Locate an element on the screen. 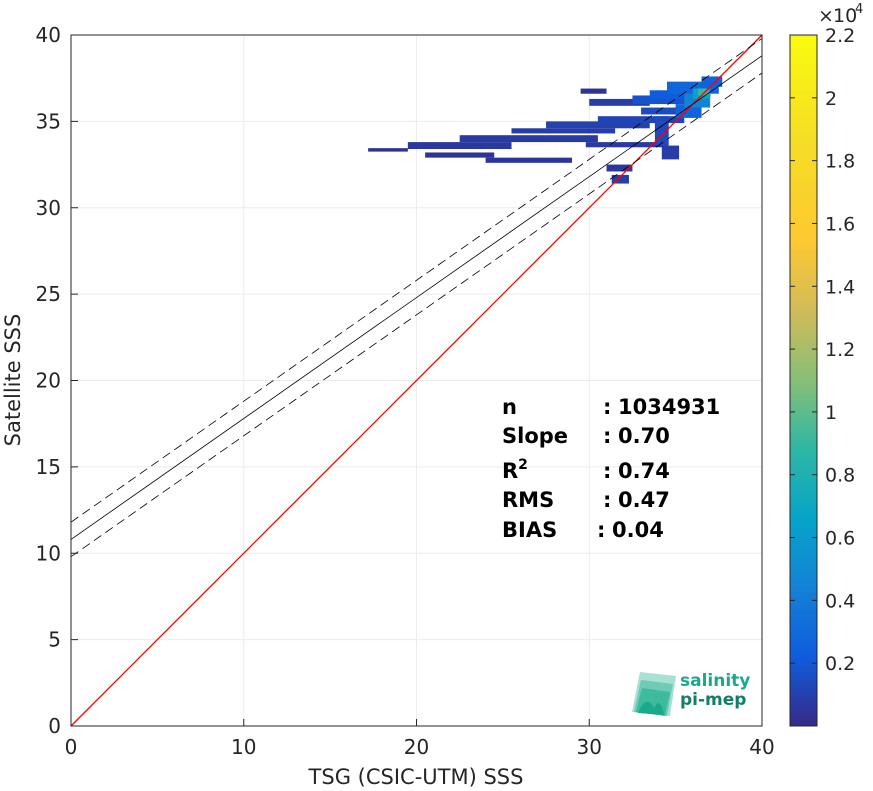 The image size is (873, 791). y-tick-label: 35 is located at coordinates (48, 121).